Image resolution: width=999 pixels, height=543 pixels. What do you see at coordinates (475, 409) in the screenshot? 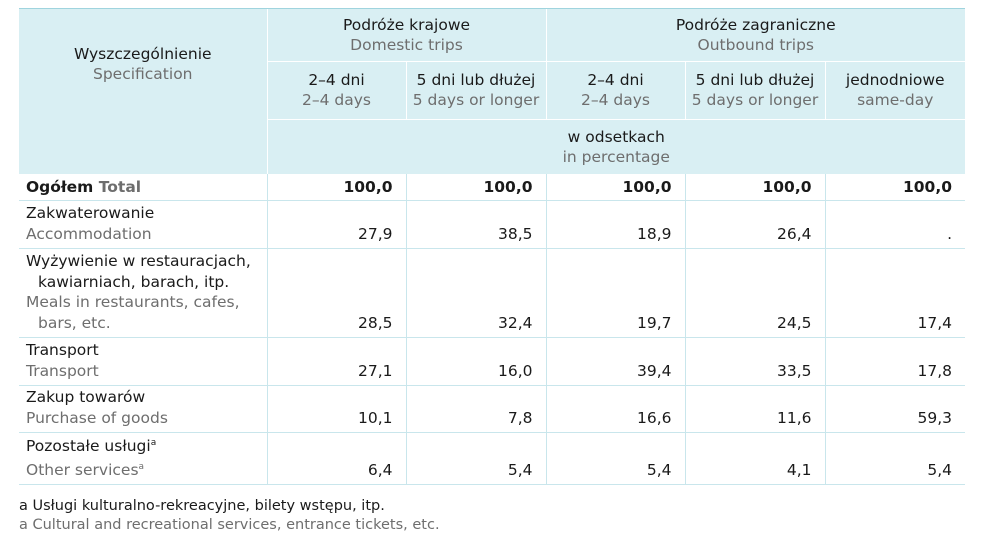
I see `cell-value: 7,8` at bounding box center [475, 409].